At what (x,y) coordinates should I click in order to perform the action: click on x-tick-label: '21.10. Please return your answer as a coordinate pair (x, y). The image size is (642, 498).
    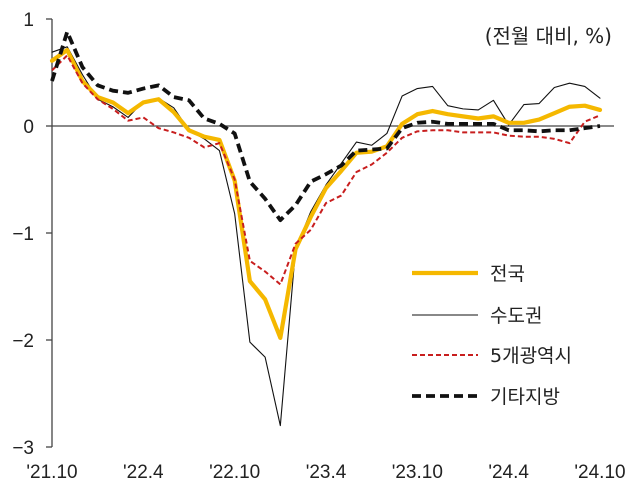
    Looking at the image, I should click on (51, 472).